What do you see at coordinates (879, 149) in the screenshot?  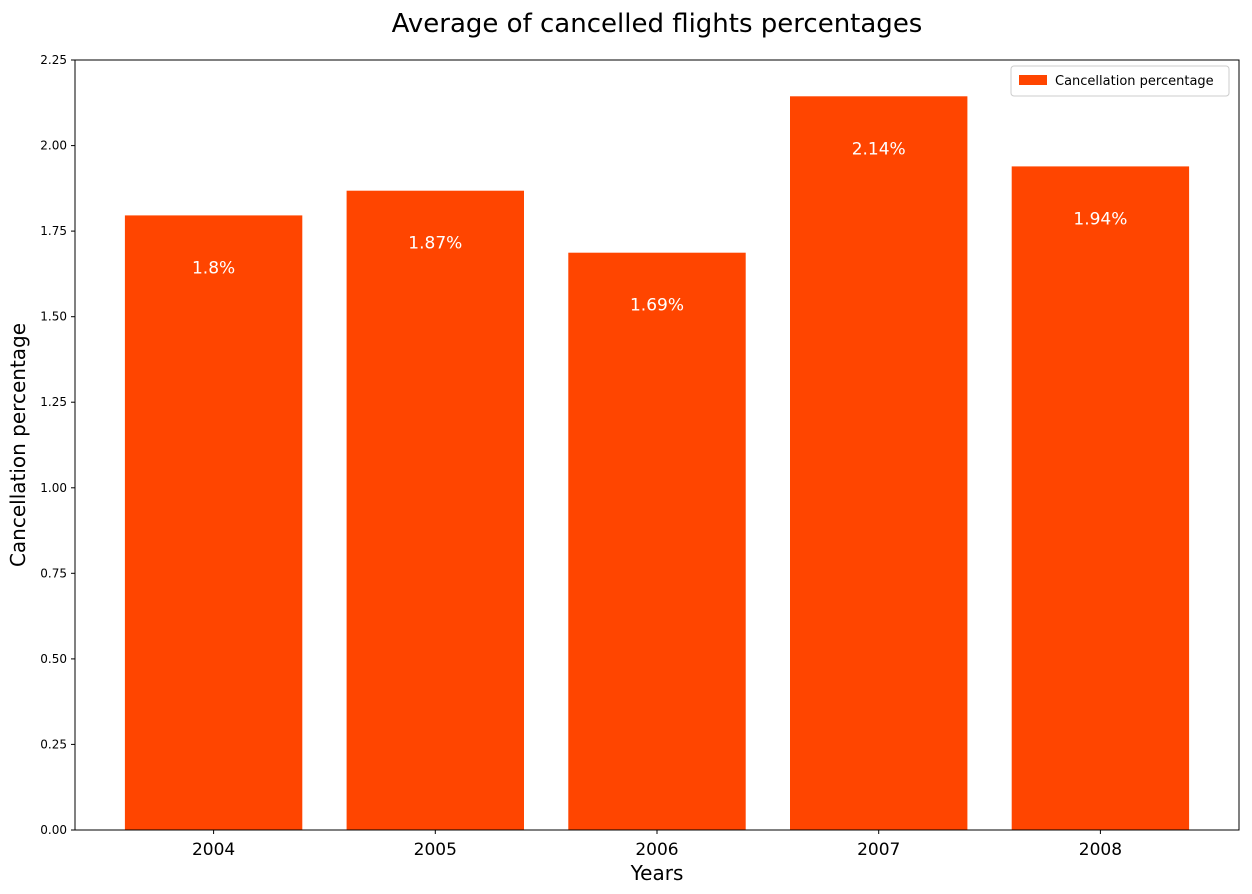 I see `bar-value-label: 2.14%` at bounding box center [879, 149].